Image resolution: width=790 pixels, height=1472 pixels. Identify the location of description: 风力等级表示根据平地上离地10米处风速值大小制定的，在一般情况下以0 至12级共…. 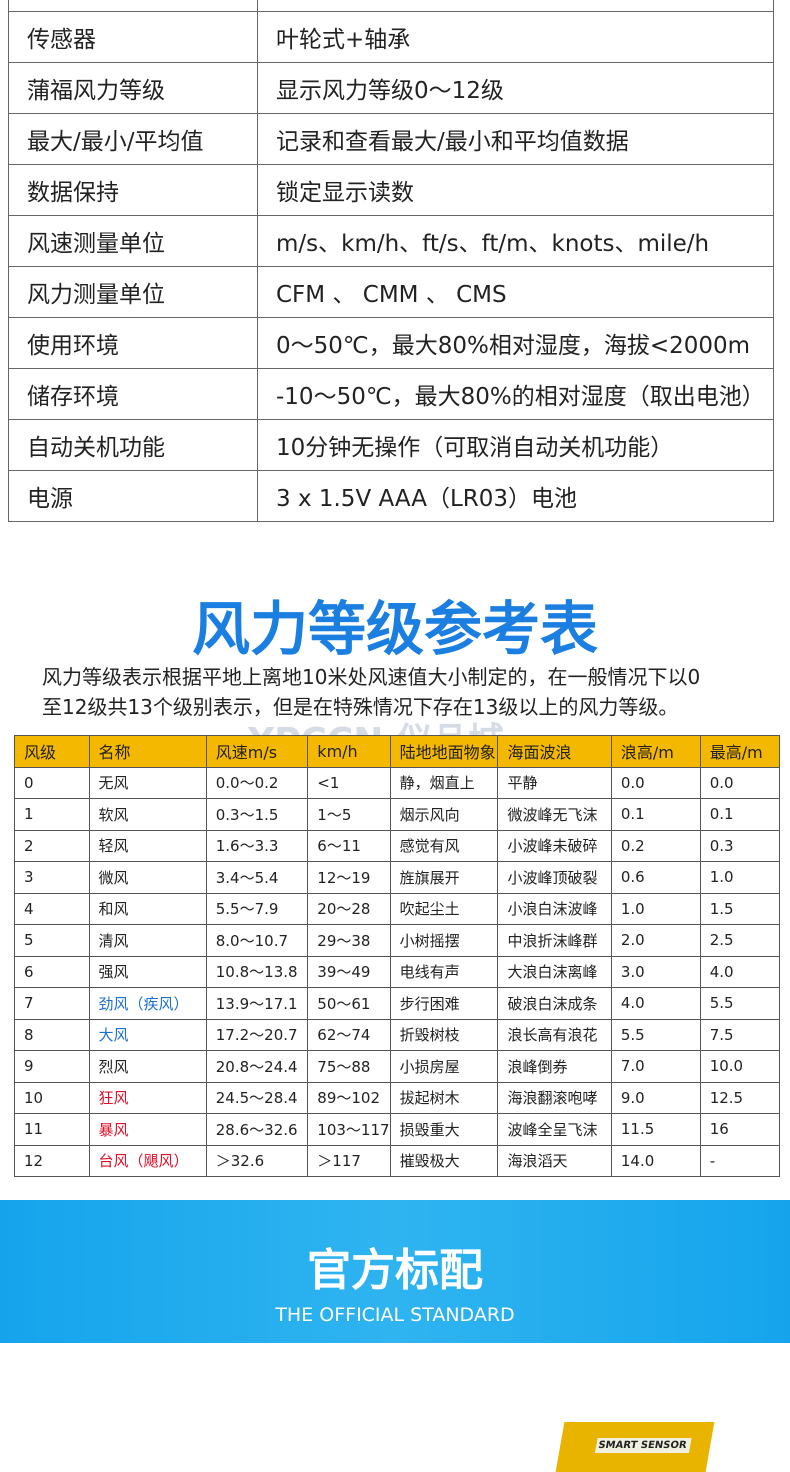
(371, 692).